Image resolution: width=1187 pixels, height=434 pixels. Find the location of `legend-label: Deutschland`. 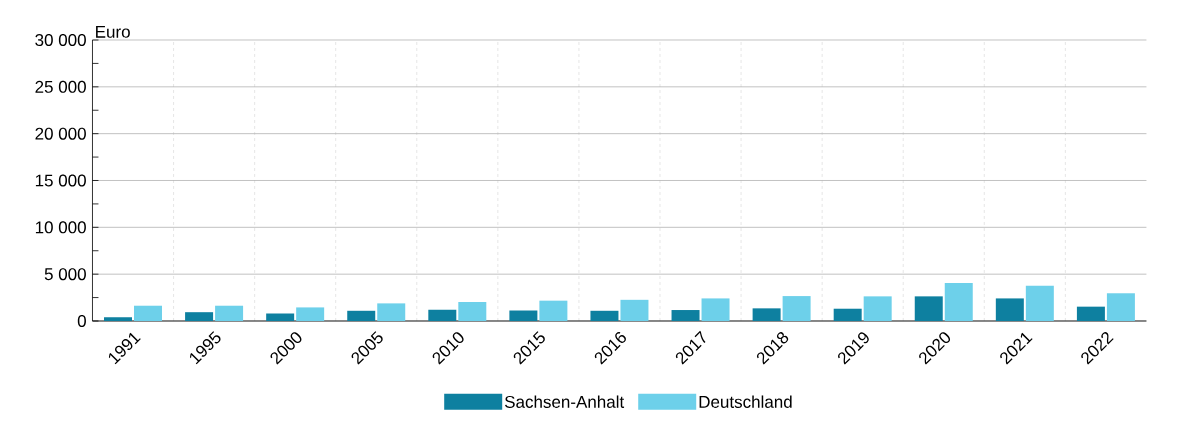

legend-label: Deutschland is located at coordinates (745, 401).